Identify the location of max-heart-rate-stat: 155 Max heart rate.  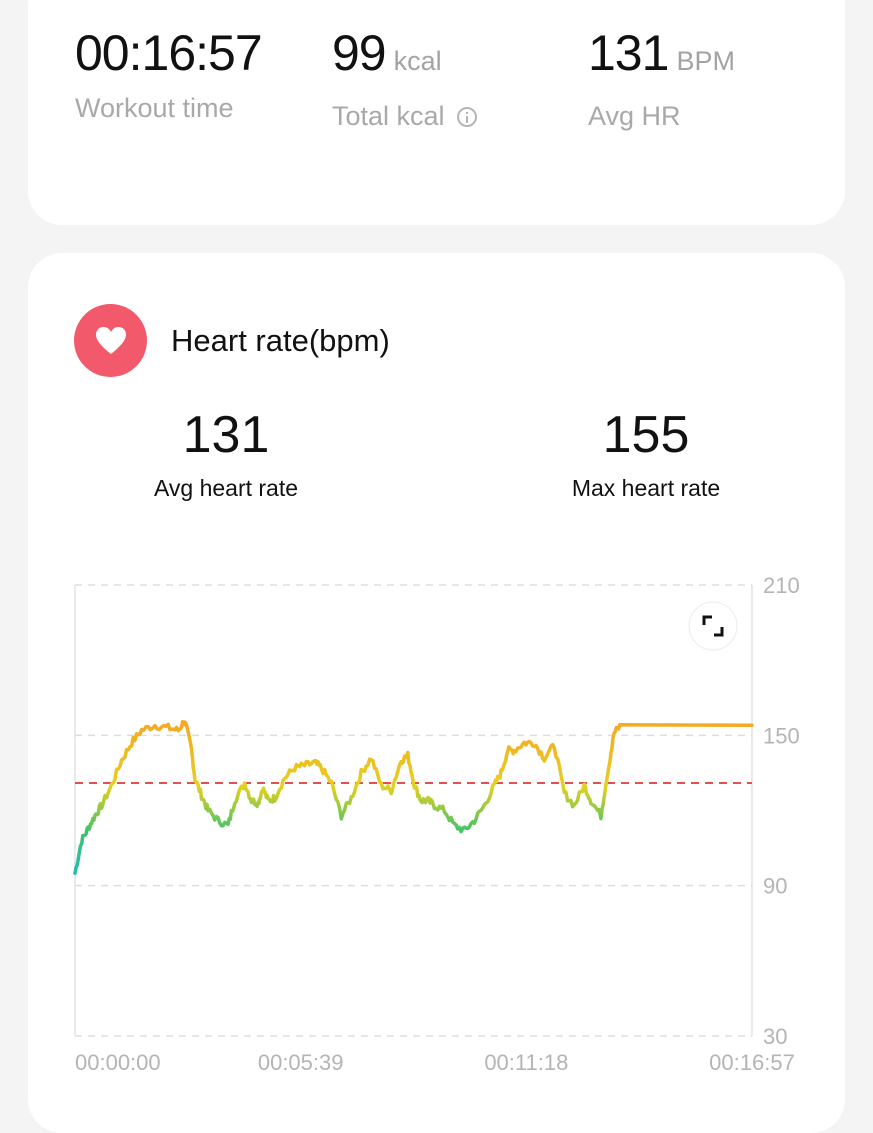
(646, 453).